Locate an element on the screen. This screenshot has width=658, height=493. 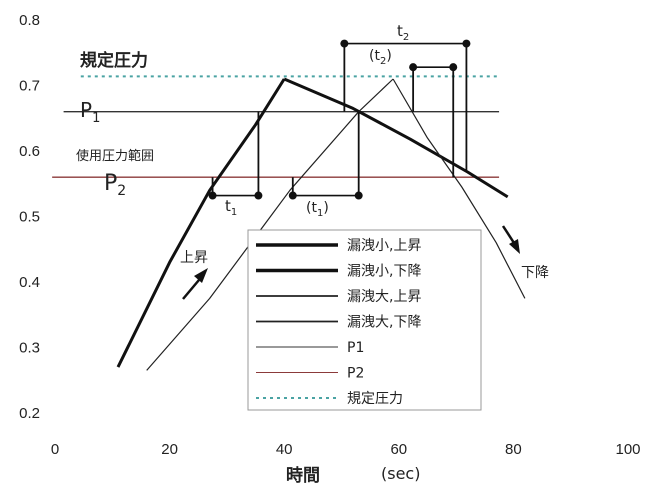
t1-label: t1 is located at coordinates (231, 207).